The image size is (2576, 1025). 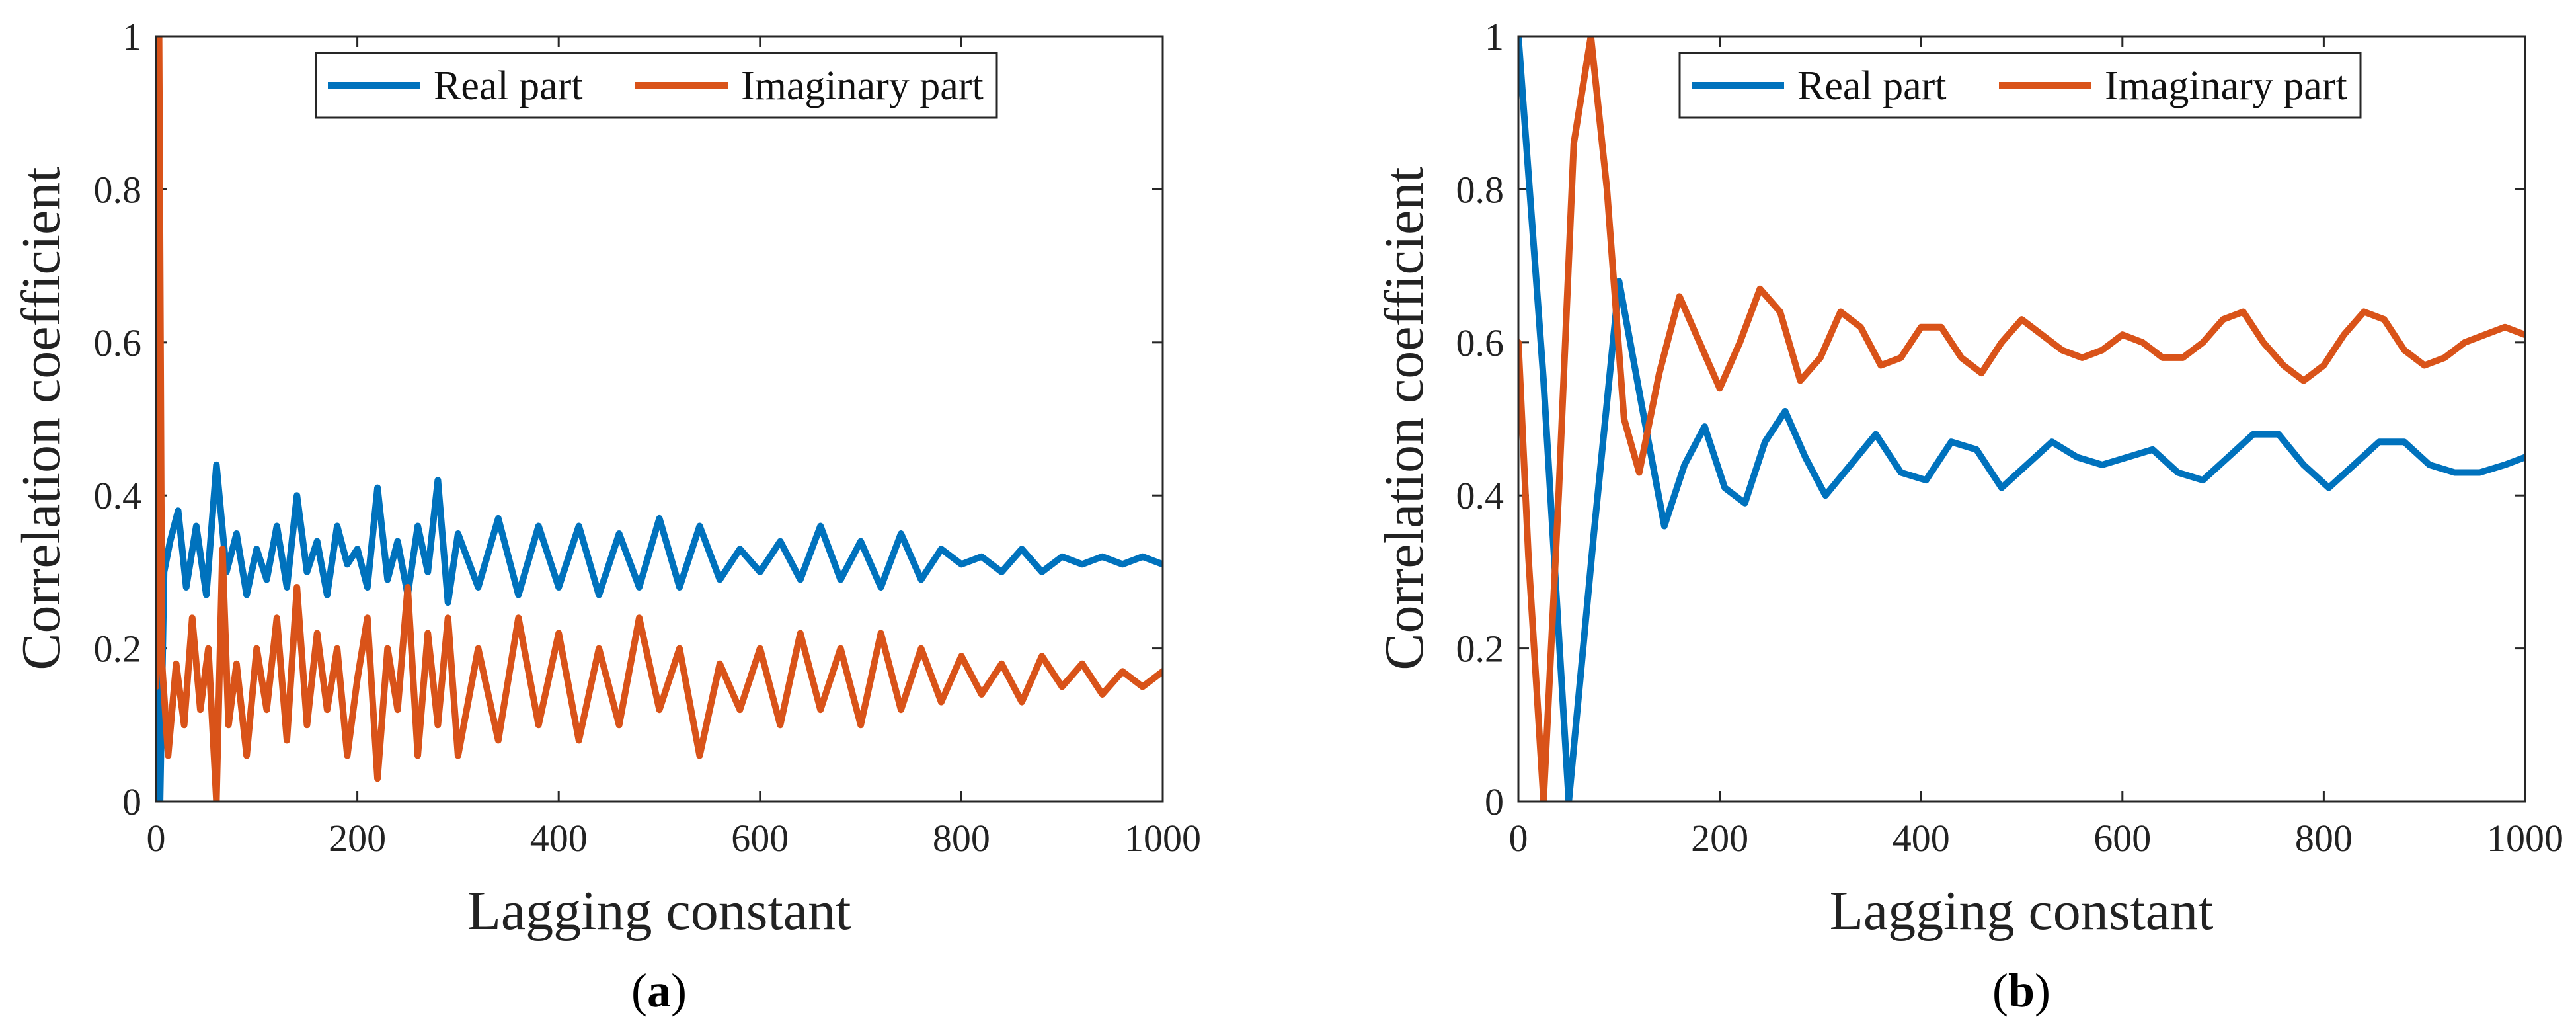 I want to click on y-tick-label-b: 0, so click(x=1494, y=801).